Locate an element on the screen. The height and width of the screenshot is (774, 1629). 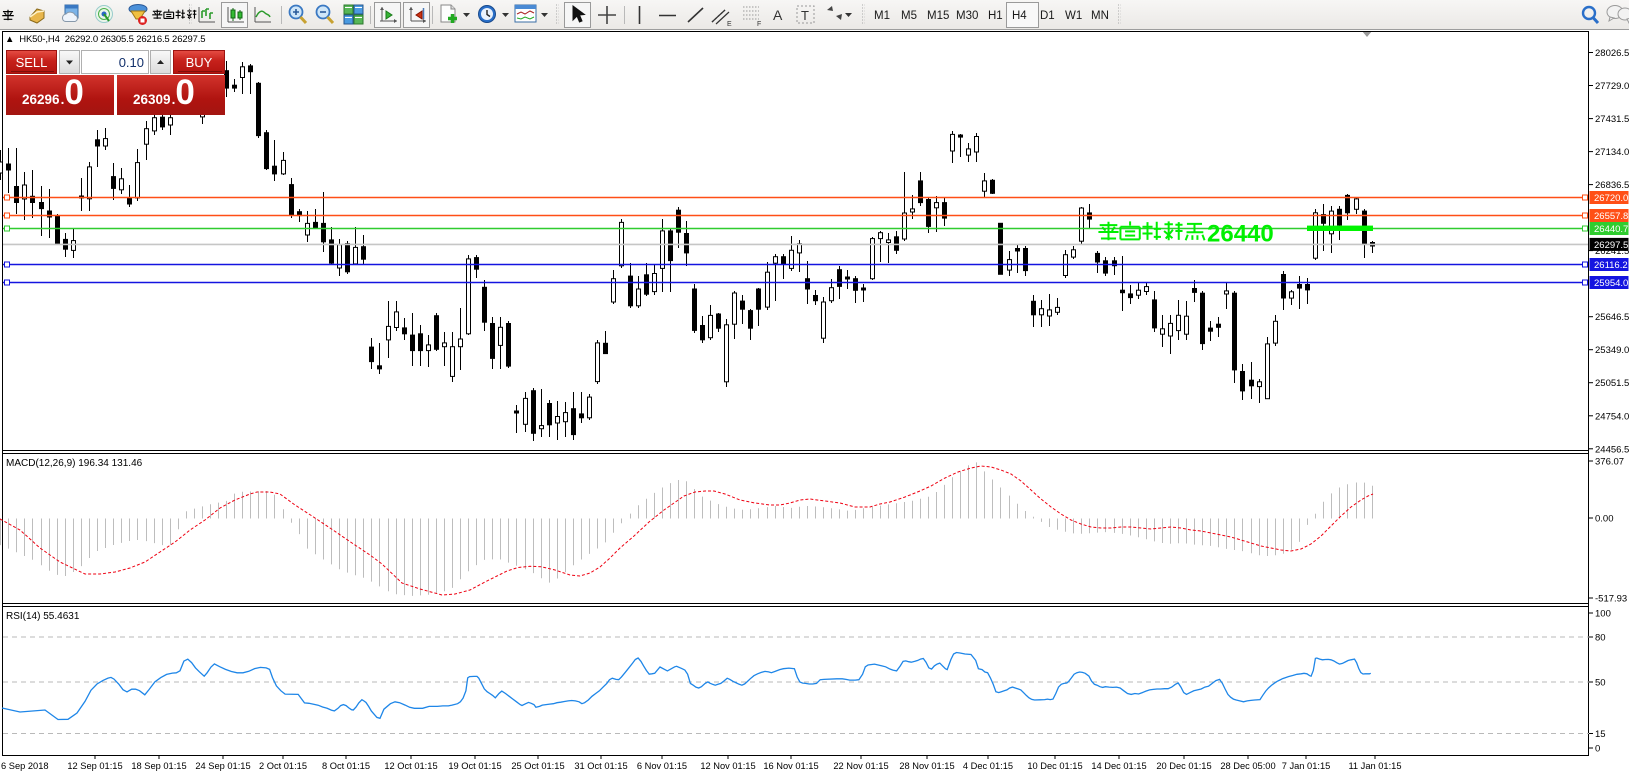
svg-text: H1 is located at coordinates (995, 16).